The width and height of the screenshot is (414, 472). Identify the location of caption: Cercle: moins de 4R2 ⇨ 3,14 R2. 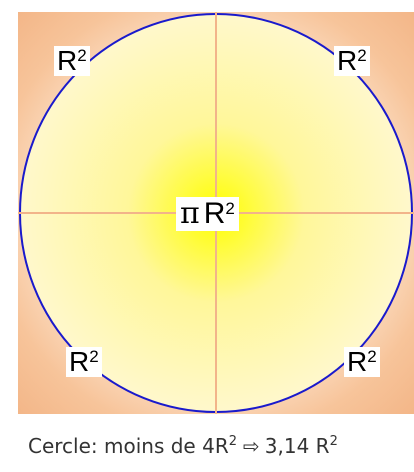
(218, 446).